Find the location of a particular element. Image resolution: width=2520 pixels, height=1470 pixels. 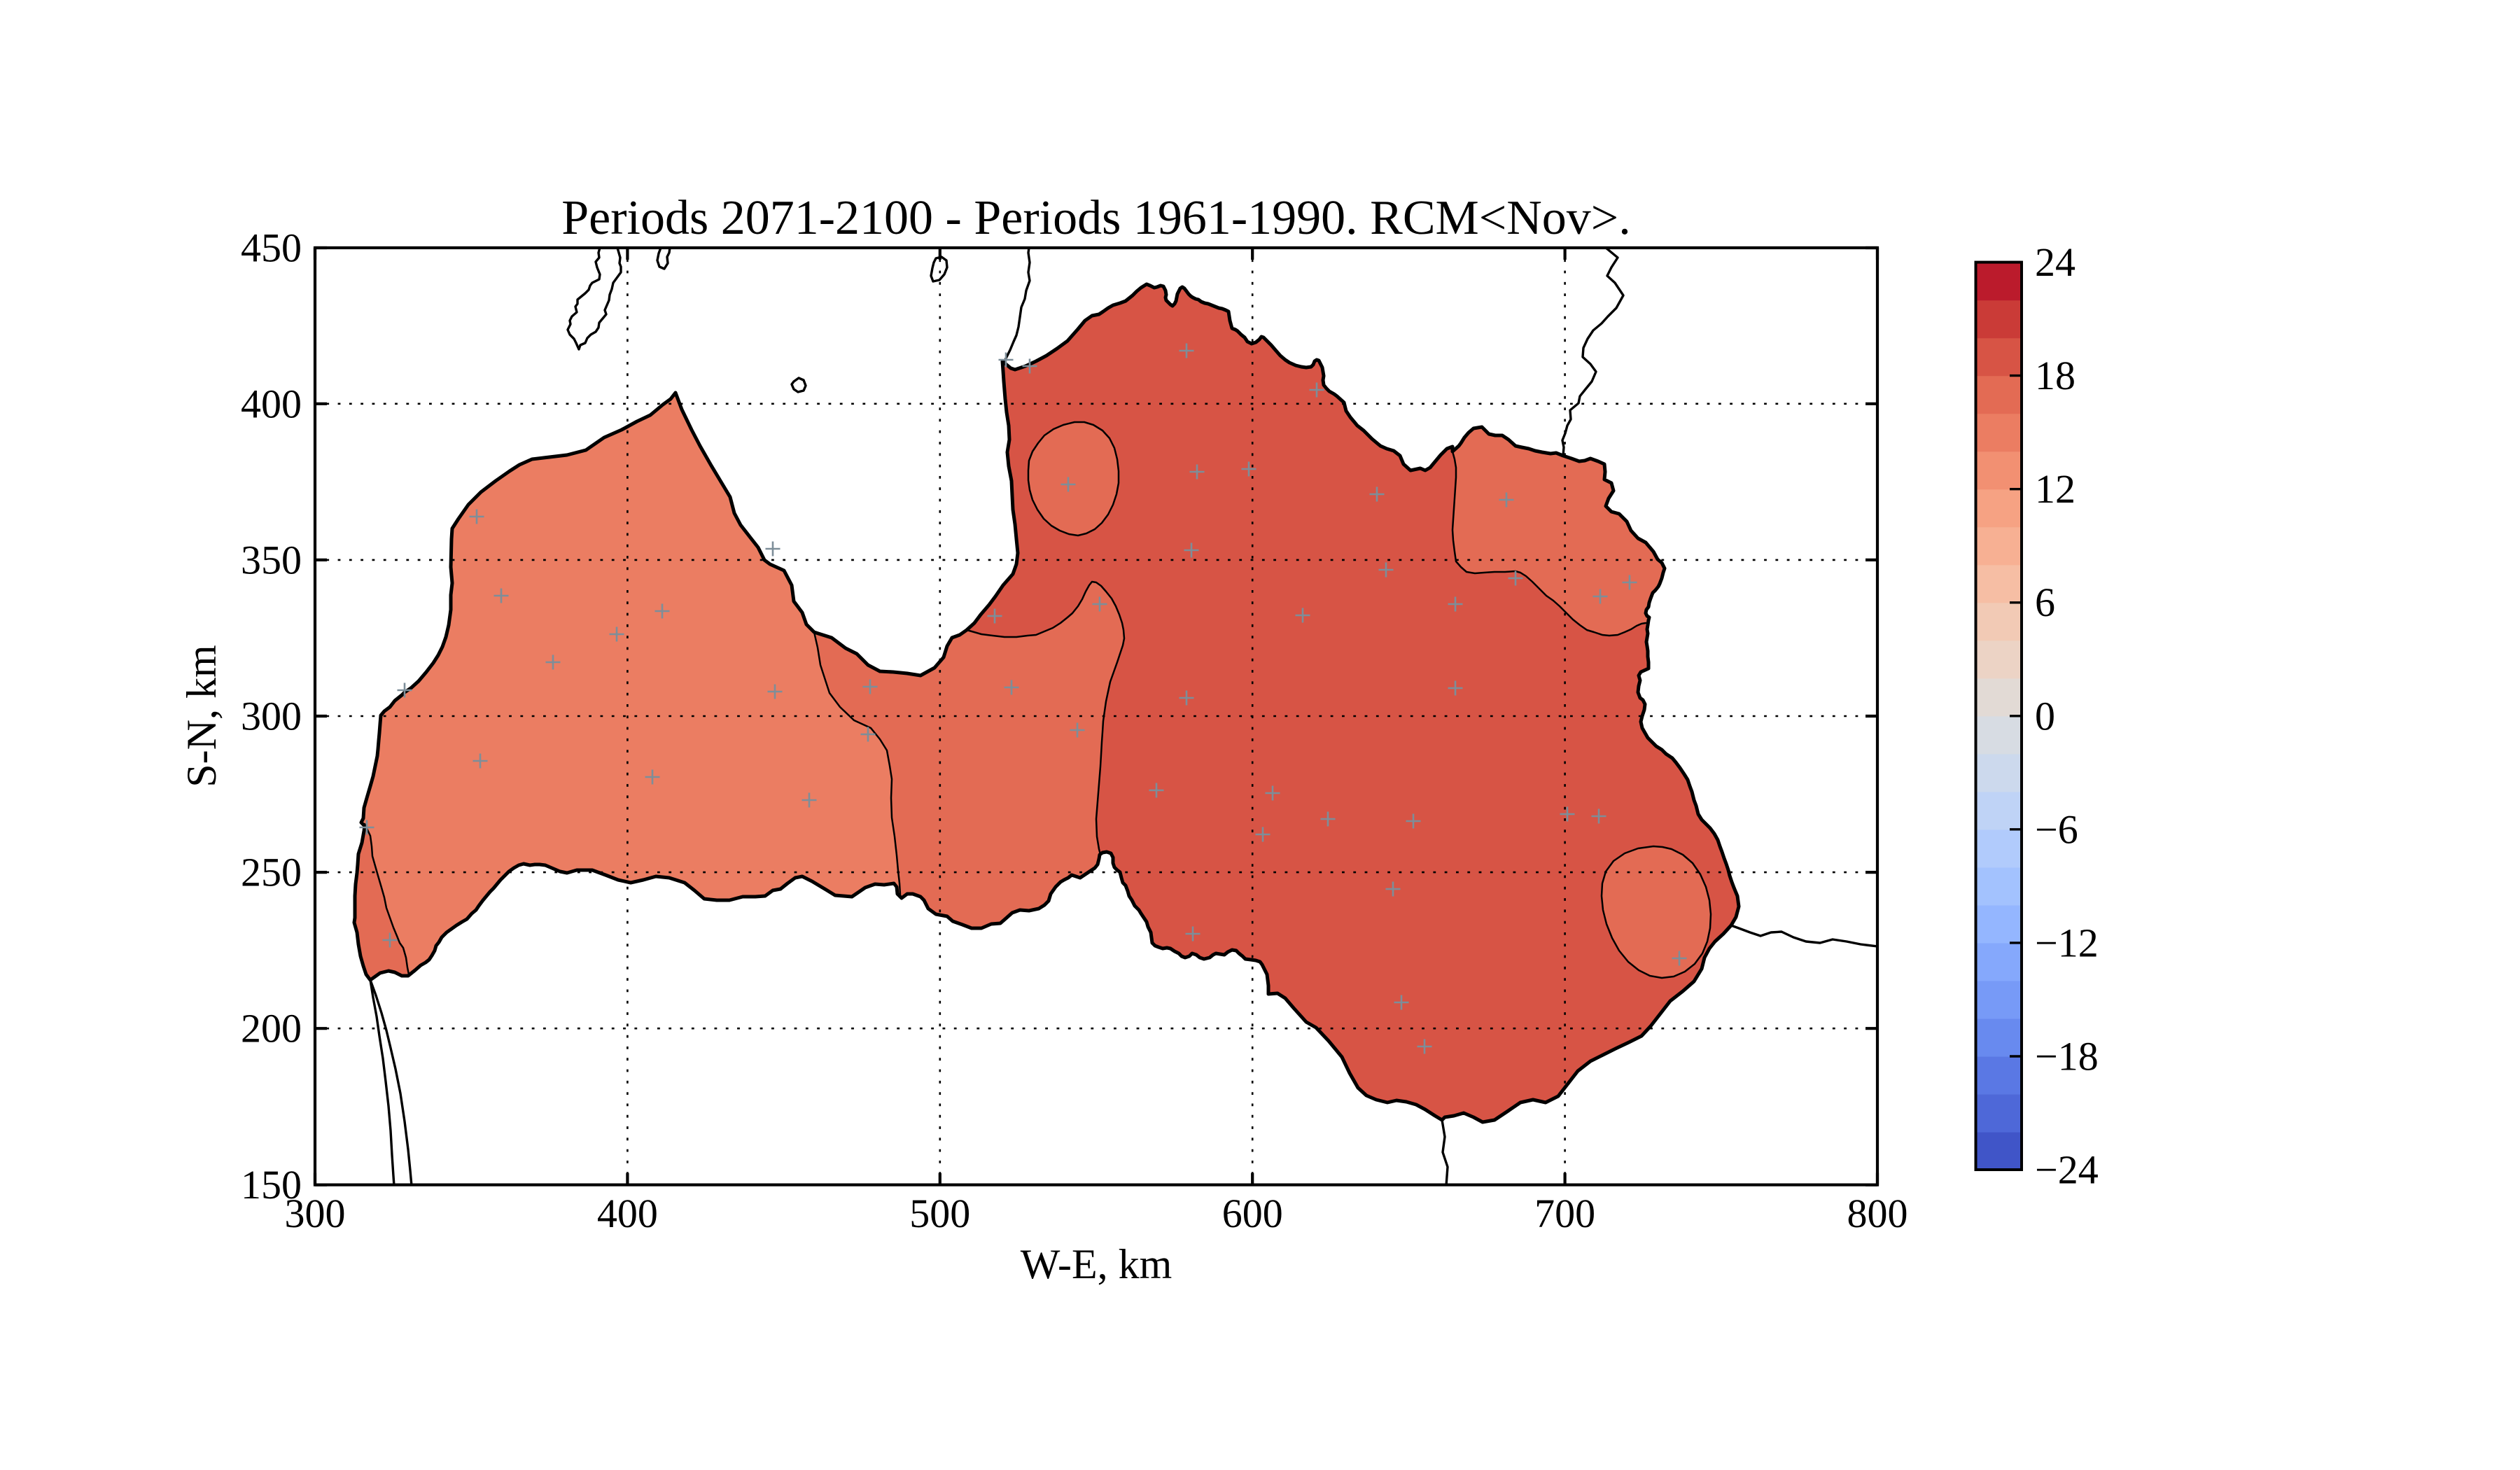

svg-text: 150 is located at coordinates (271, 1185).